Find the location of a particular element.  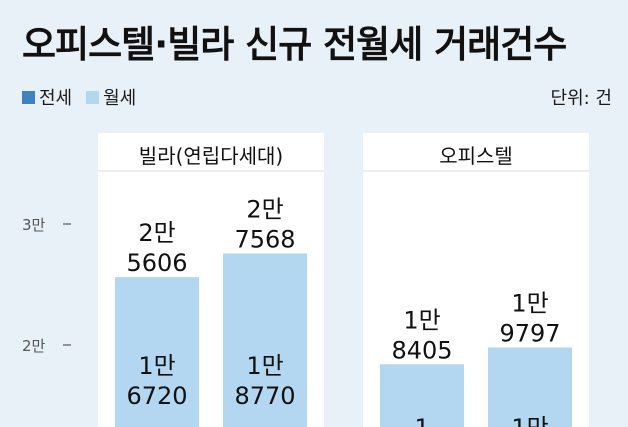

legend-item-jeonse: 전세 is located at coordinates (47, 97).